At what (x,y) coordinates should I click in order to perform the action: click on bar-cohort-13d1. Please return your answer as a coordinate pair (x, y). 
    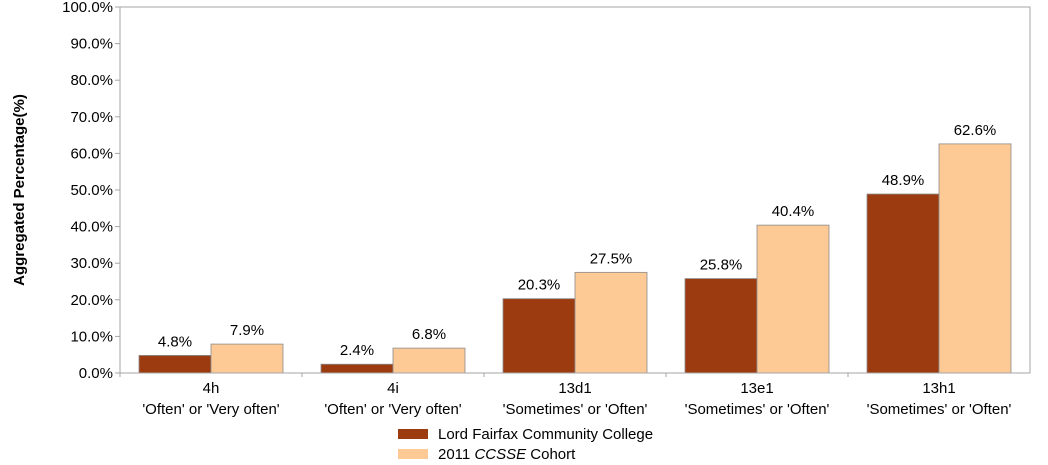
    Looking at the image, I should click on (611, 322).